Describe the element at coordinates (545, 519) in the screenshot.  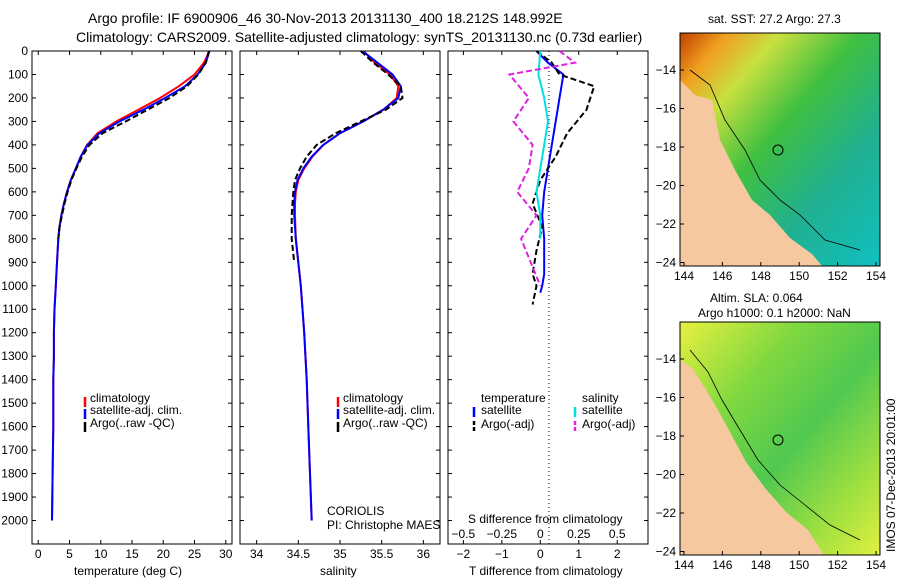
I see `salinity-difference-label: S difference from climatology` at that location.